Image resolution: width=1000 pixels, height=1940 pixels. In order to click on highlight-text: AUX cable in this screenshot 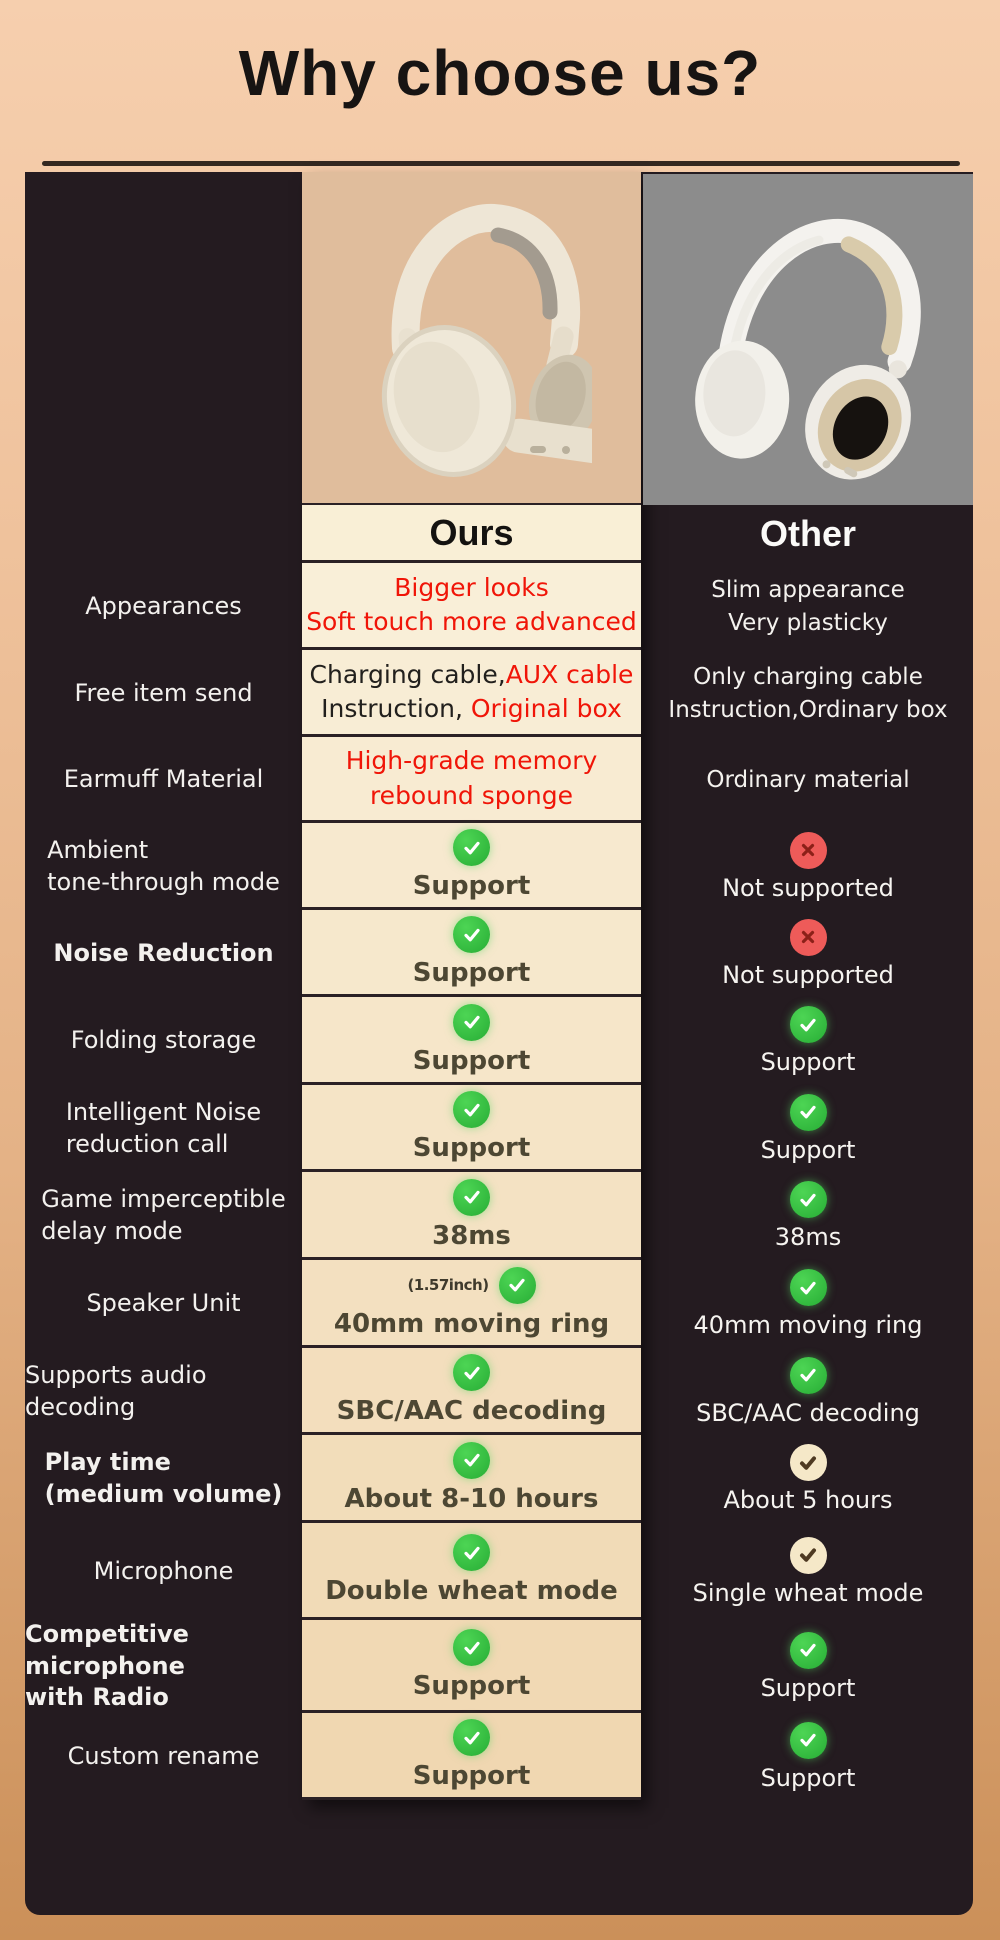, I will do `click(569, 674)`.